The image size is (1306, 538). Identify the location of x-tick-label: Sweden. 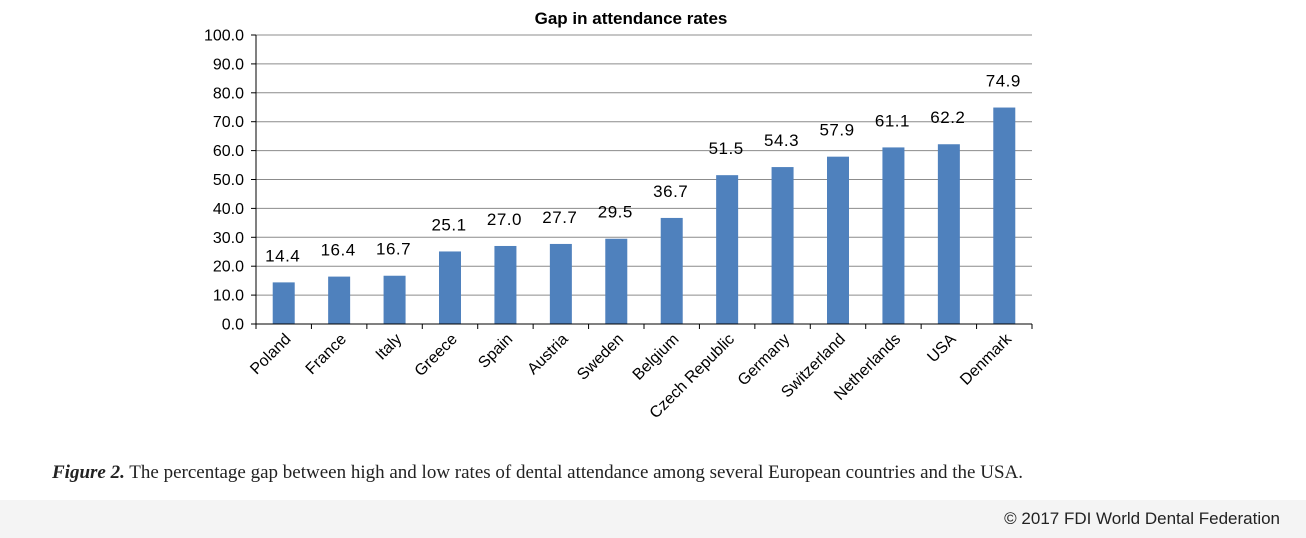
(600, 357).